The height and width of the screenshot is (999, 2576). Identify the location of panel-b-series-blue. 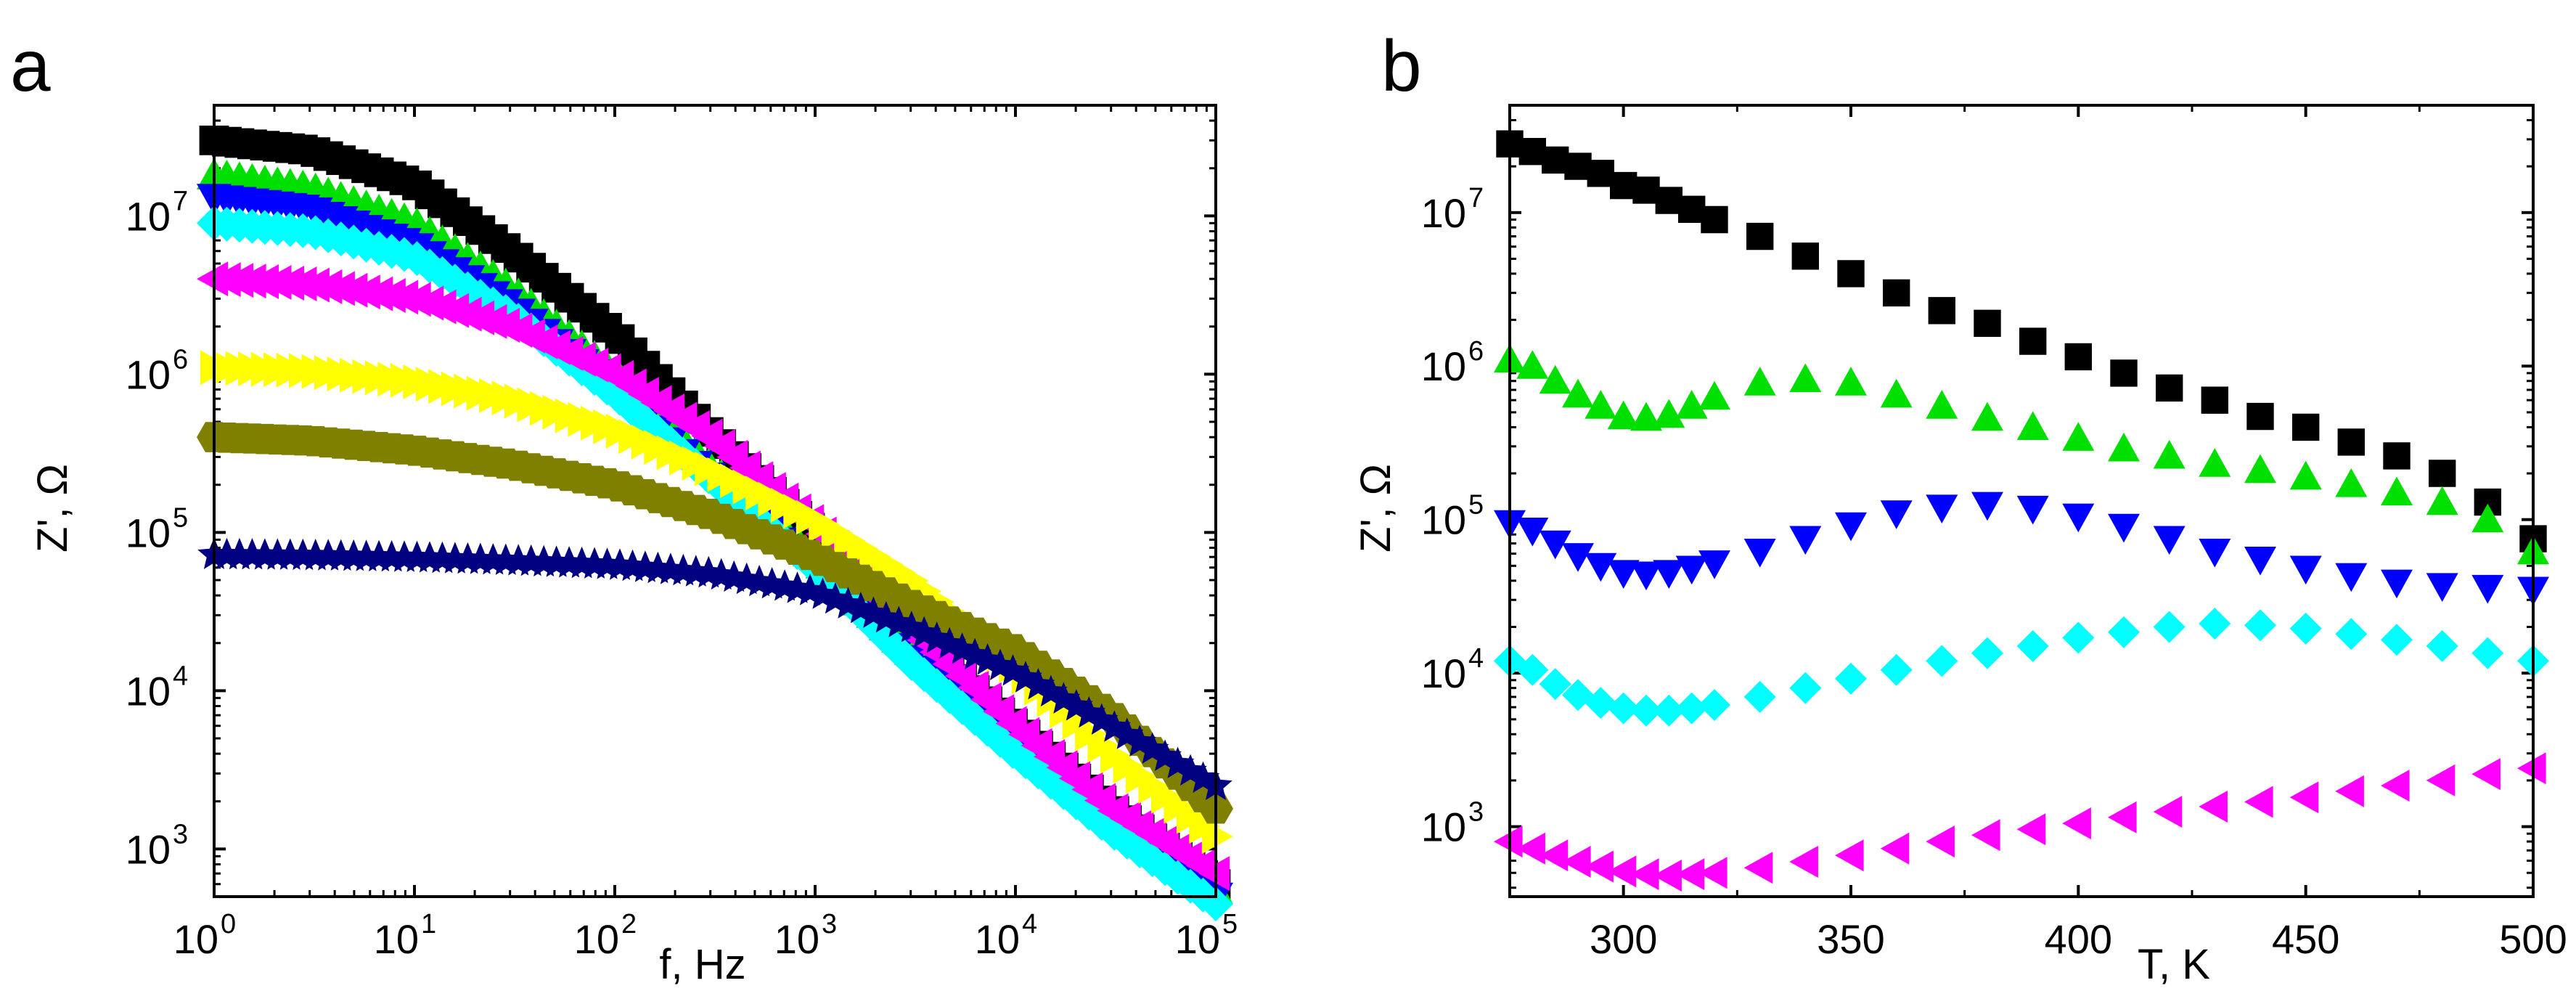
(2022, 549).